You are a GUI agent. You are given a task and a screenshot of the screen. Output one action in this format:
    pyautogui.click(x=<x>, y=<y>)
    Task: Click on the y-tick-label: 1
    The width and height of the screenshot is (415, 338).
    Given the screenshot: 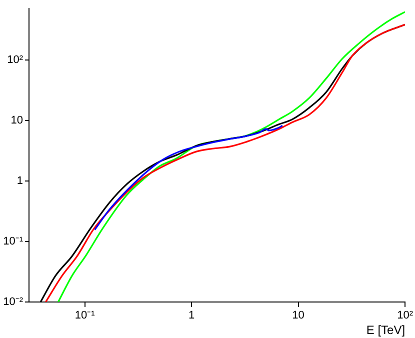 What is the action you would take?
    pyautogui.click(x=19, y=180)
    